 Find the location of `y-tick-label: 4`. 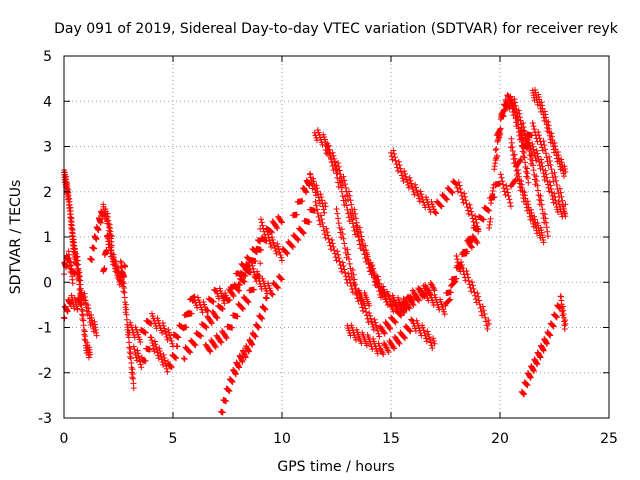

y-tick-label: 4 is located at coordinates (47, 102).